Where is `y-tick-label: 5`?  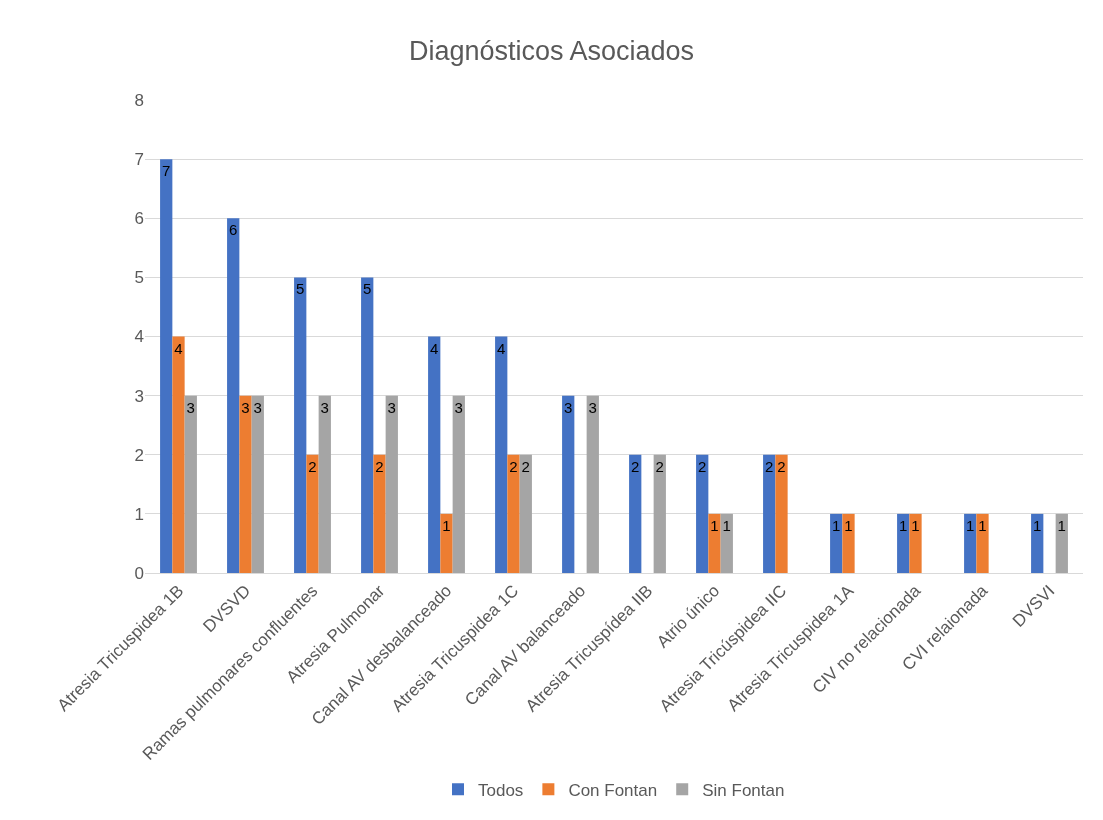
y-tick-label: 5 is located at coordinates (139, 278).